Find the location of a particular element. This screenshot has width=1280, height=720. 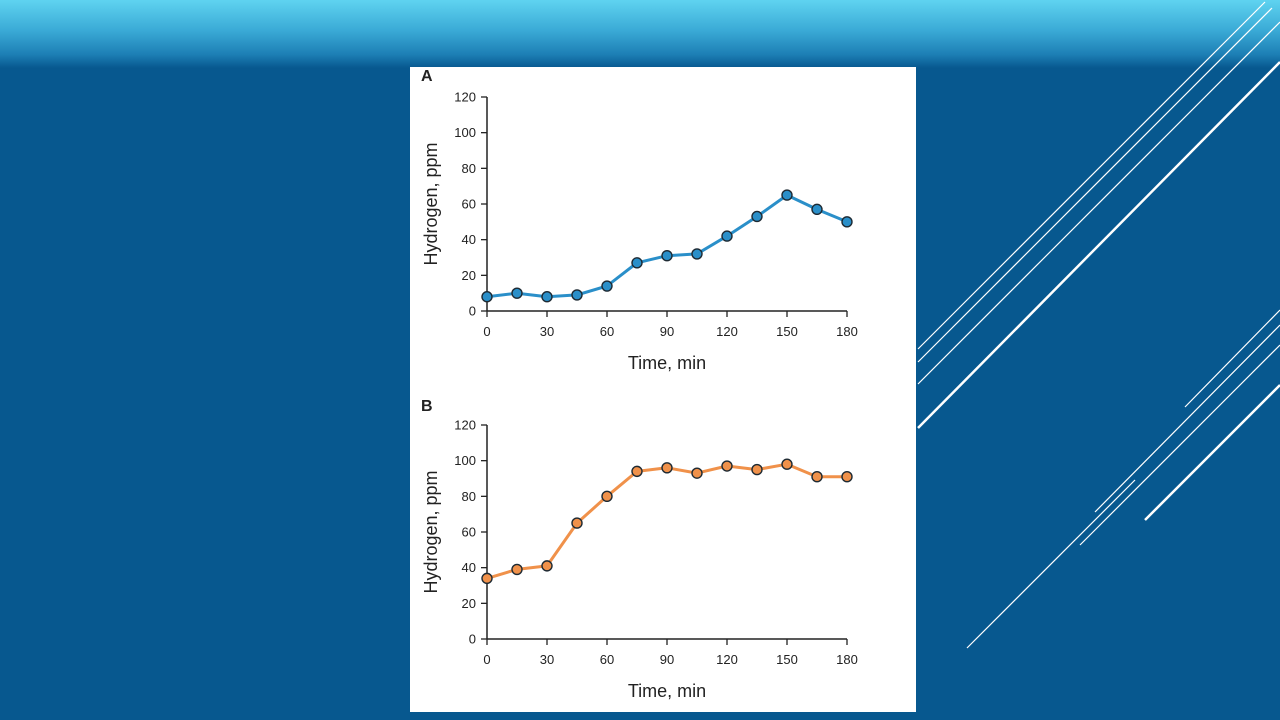

x-tick-label-a: 150 is located at coordinates (787, 331).